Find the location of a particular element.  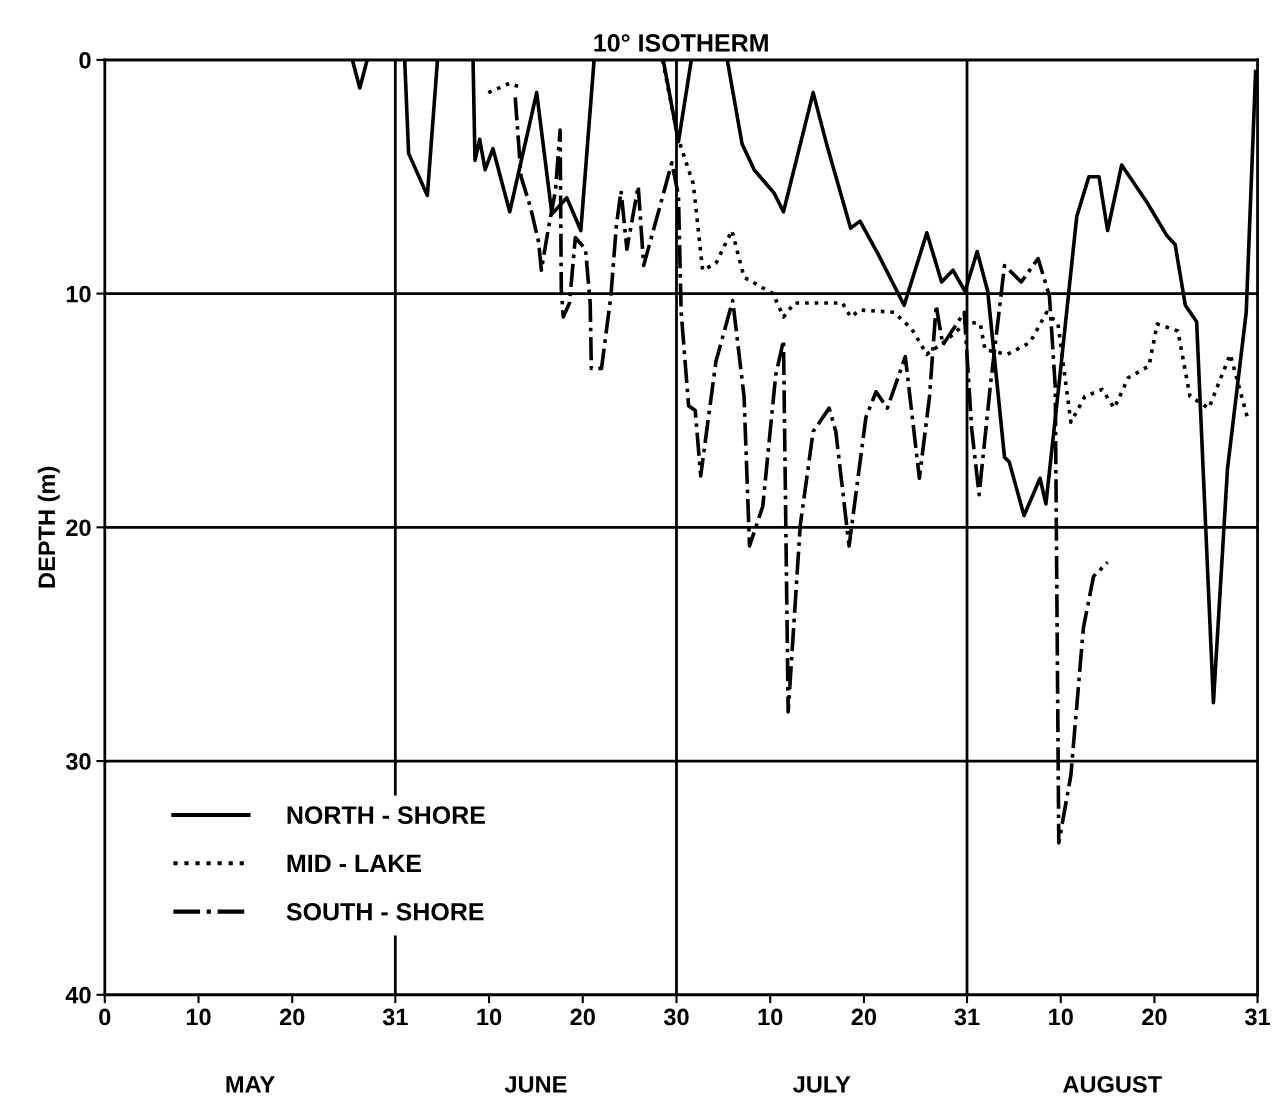

y-tick-label: 10 is located at coordinates (78, 294).